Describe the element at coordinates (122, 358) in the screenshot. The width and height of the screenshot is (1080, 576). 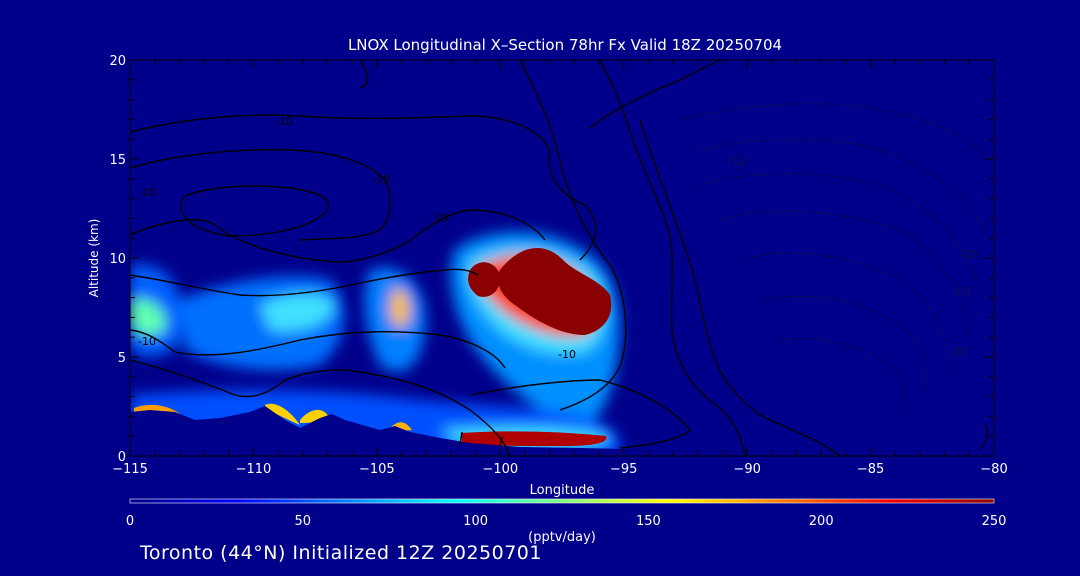
I see `y-tick-label: 5` at that location.